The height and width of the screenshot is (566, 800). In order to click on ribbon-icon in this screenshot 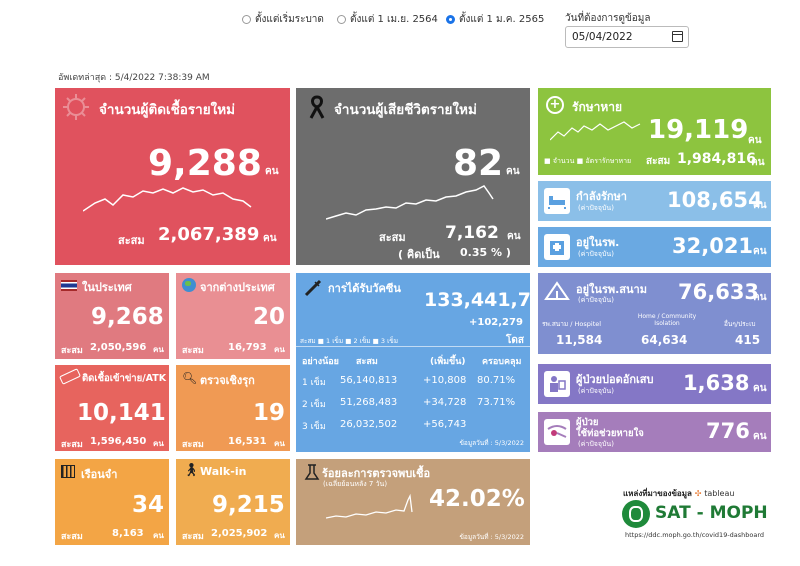, I will do `click(317, 107)`.